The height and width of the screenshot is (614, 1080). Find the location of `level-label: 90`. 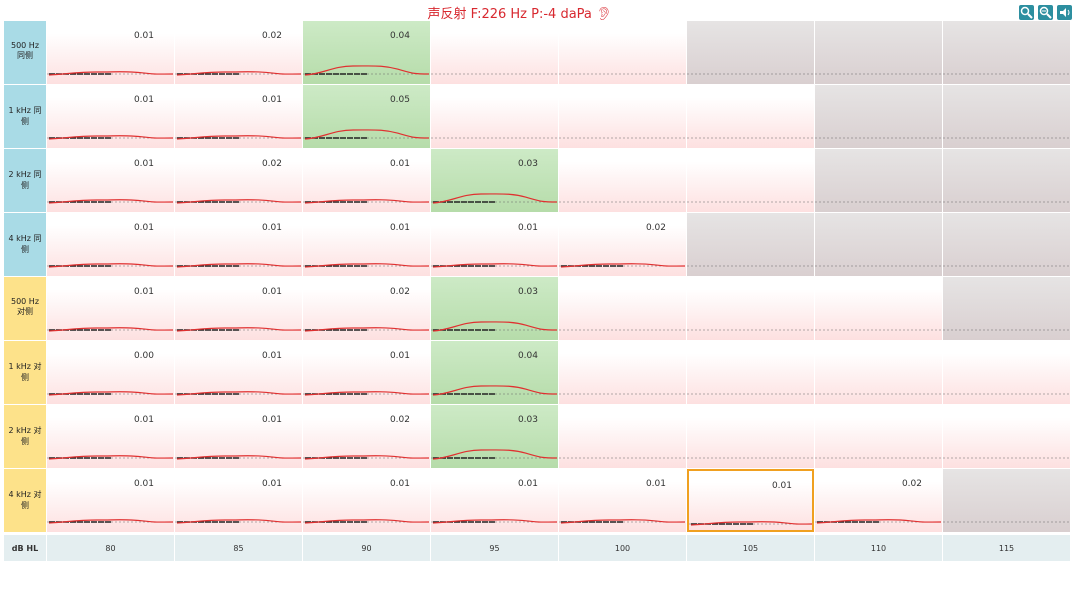

level-label: 90 is located at coordinates (366, 548).